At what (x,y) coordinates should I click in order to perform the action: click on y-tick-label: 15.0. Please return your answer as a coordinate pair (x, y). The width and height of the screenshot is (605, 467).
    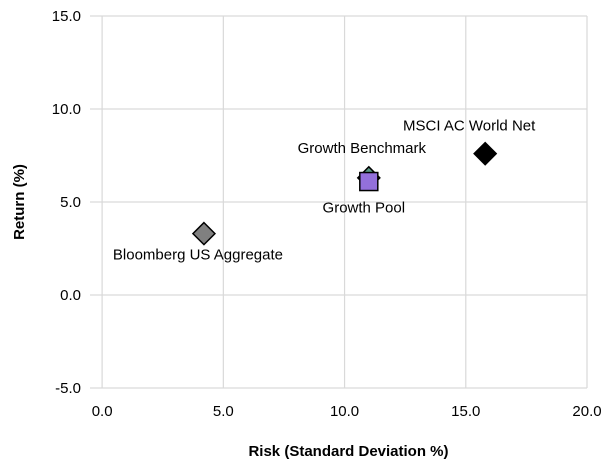
    Looking at the image, I should click on (66, 16).